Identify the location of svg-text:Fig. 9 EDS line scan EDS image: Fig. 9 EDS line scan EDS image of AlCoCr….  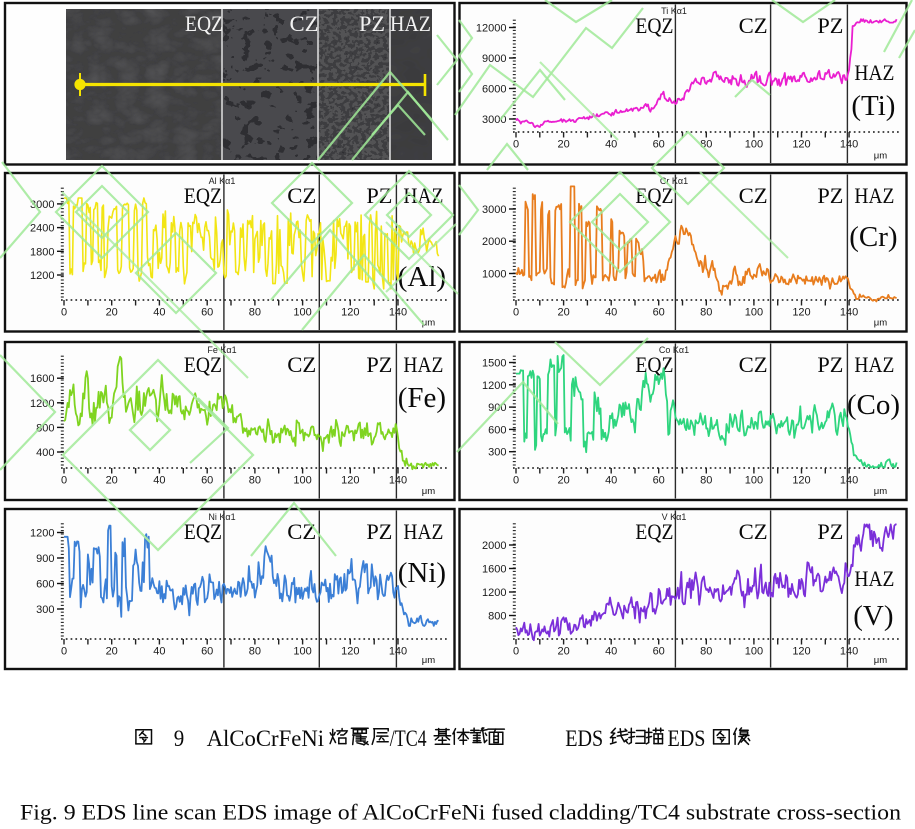
(460, 812).